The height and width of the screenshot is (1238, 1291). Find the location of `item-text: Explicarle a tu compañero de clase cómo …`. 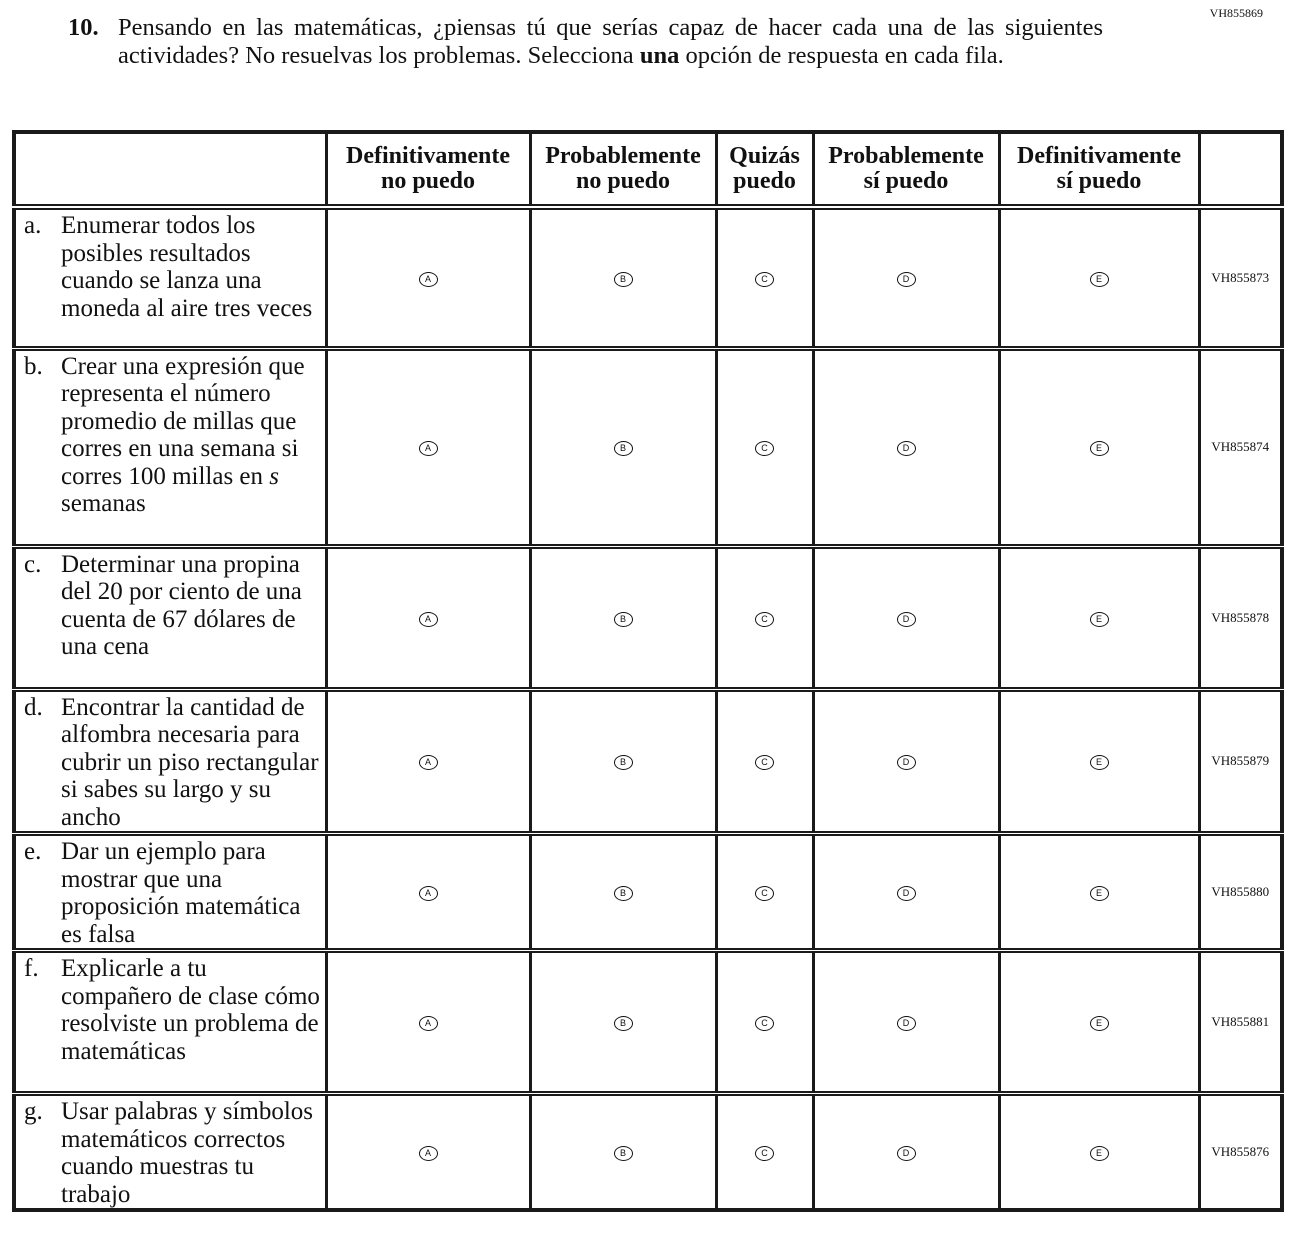

item-text: Explicarle a tu compañero de clase cómo … is located at coordinates (190, 1010).